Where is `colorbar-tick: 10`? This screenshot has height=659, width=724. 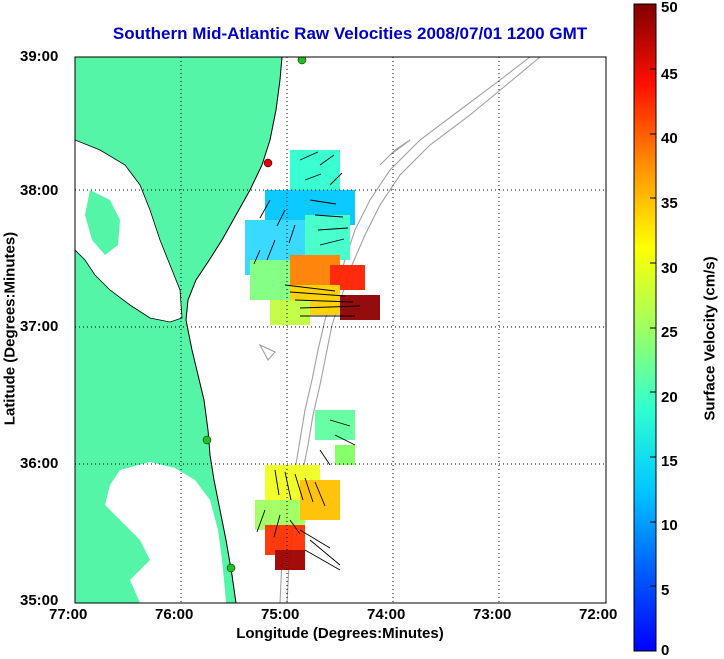 colorbar-tick: 10 is located at coordinates (669, 525).